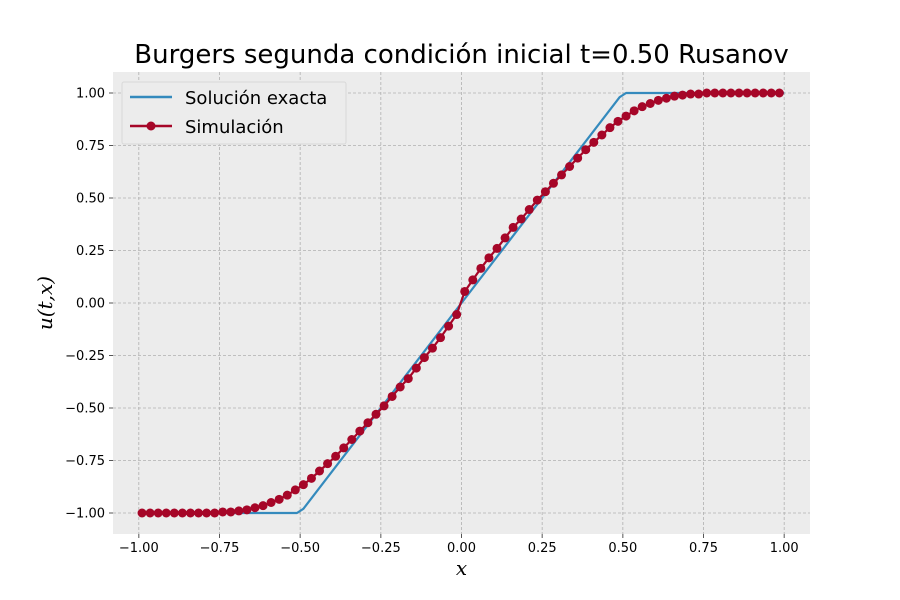 This screenshot has width=900, height=600. Describe the element at coordinates (220, 548) in the screenshot. I see `x-tick-label: −0.75` at that location.